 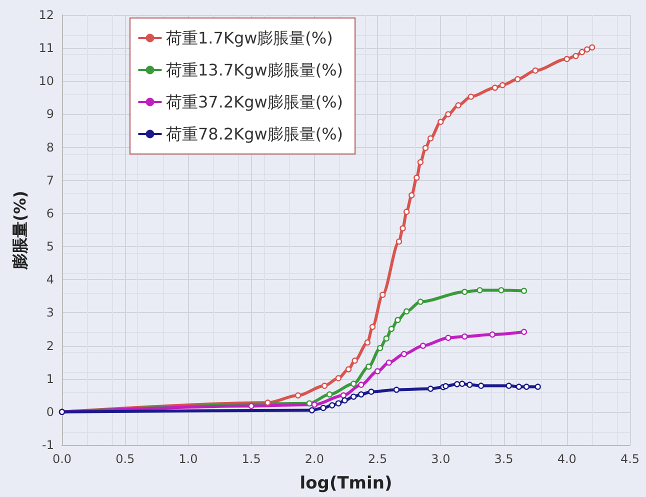 What do you see at coordinates (46, 15) in the screenshot?
I see `y-tick-label: 12` at bounding box center [46, 15].